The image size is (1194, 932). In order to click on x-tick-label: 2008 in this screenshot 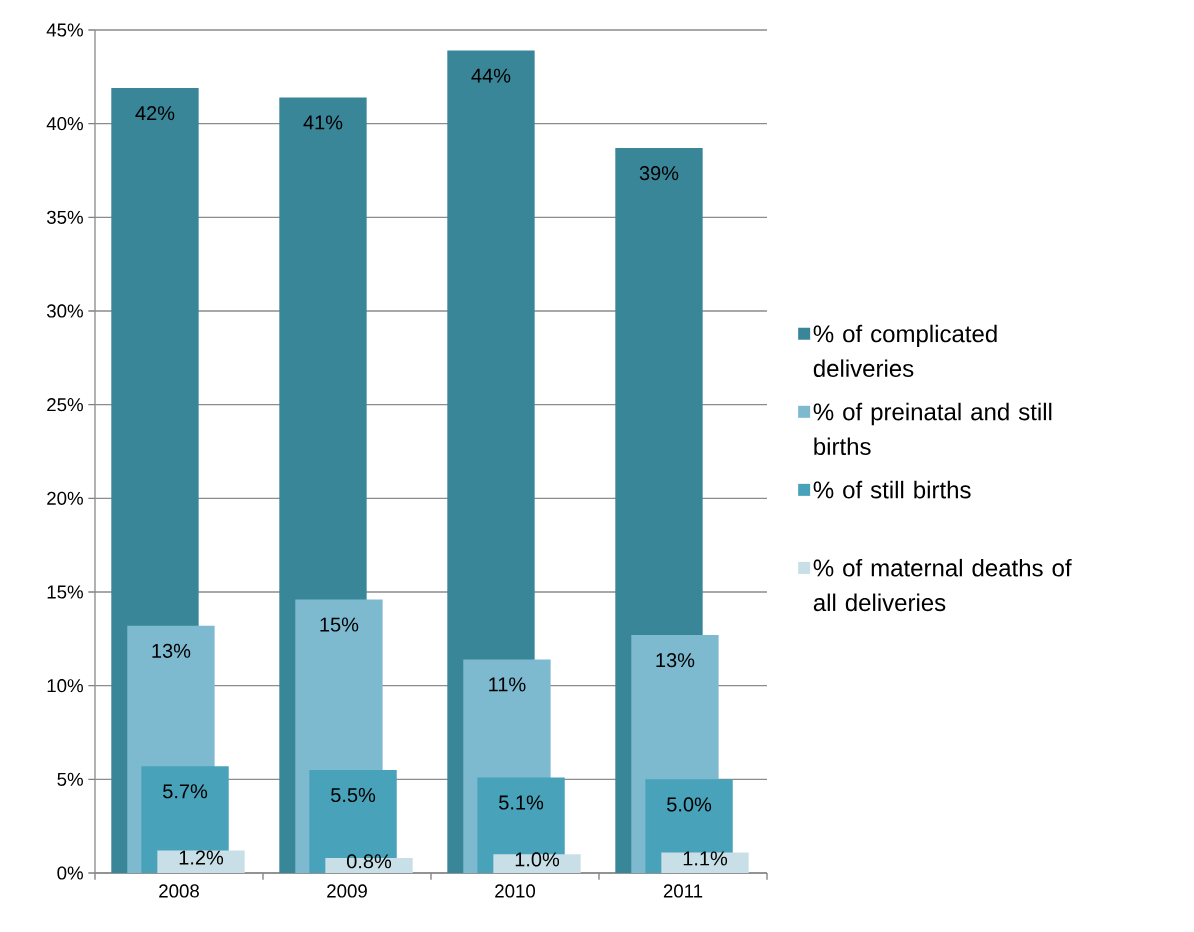, I will do `click(179, 891)`.